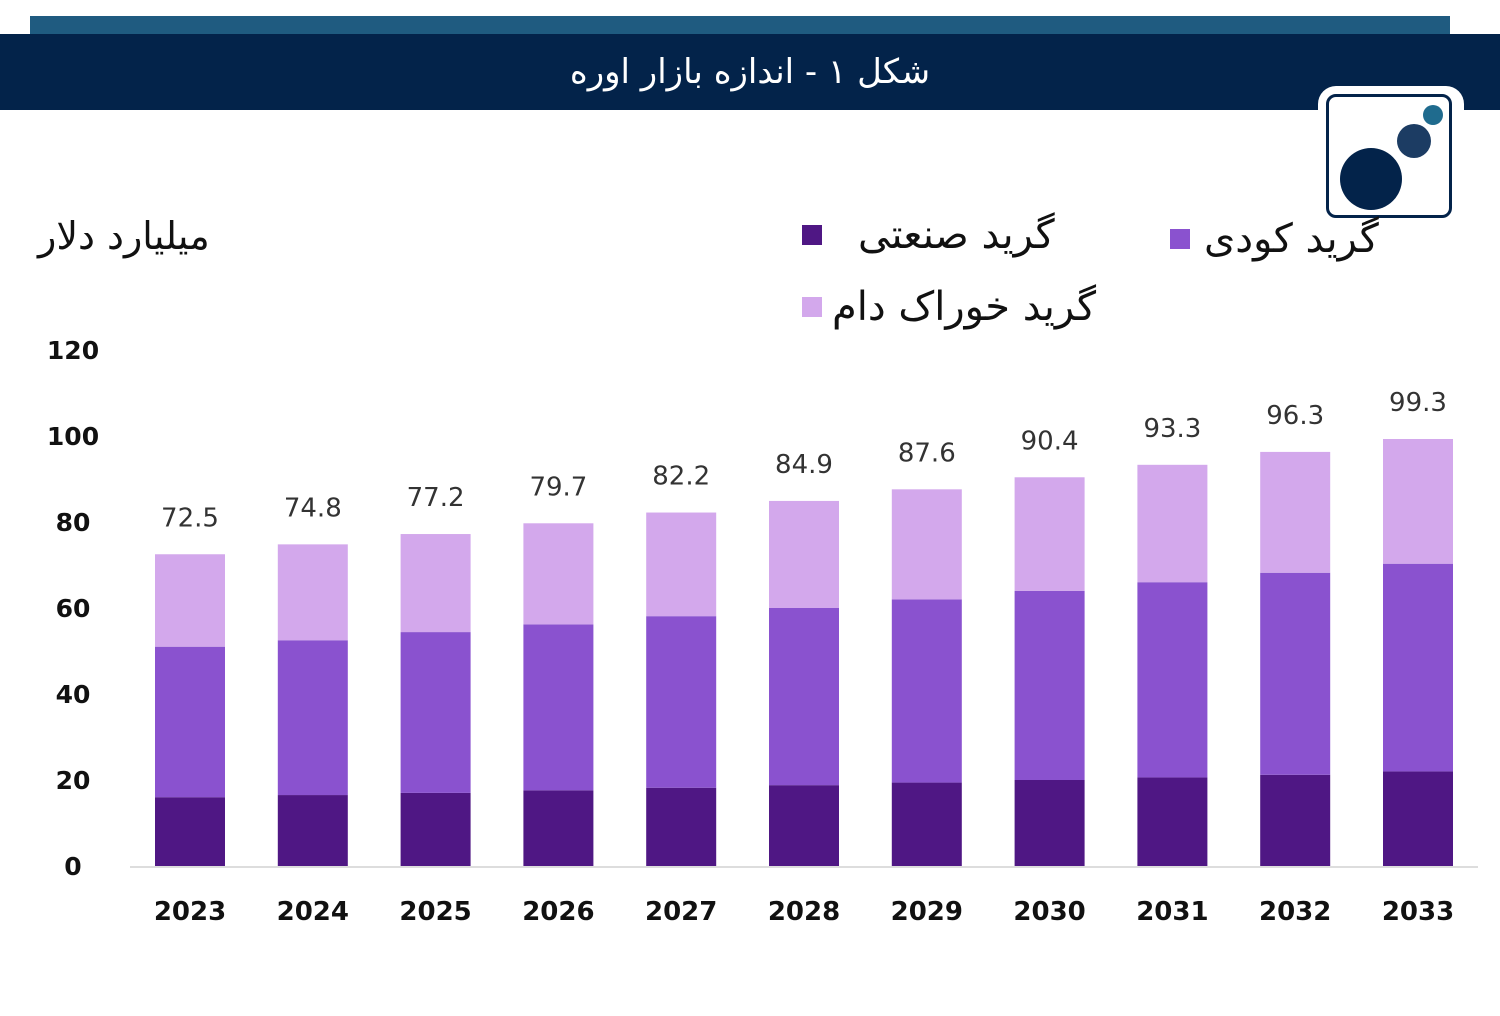  I want to click on y-tick-label: 20, so click(73, 780).